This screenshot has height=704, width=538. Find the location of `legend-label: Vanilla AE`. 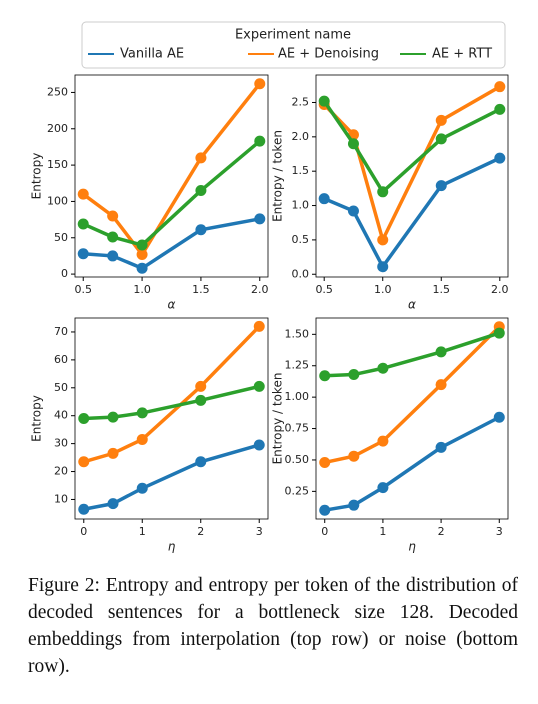

legend-label: Vanilla AE is located at coordinates (152, 54).